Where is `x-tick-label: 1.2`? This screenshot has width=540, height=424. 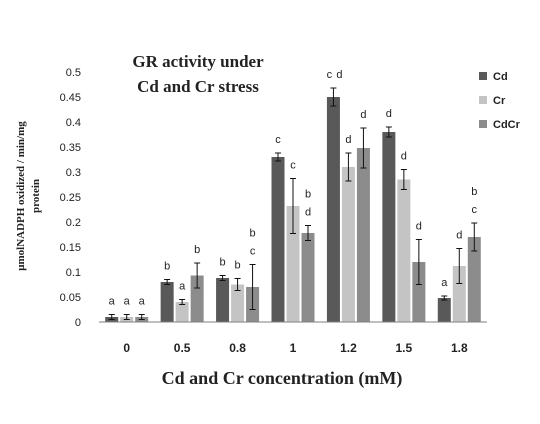 x-tick-label: 1.2 is located at coordinates (348, 348).